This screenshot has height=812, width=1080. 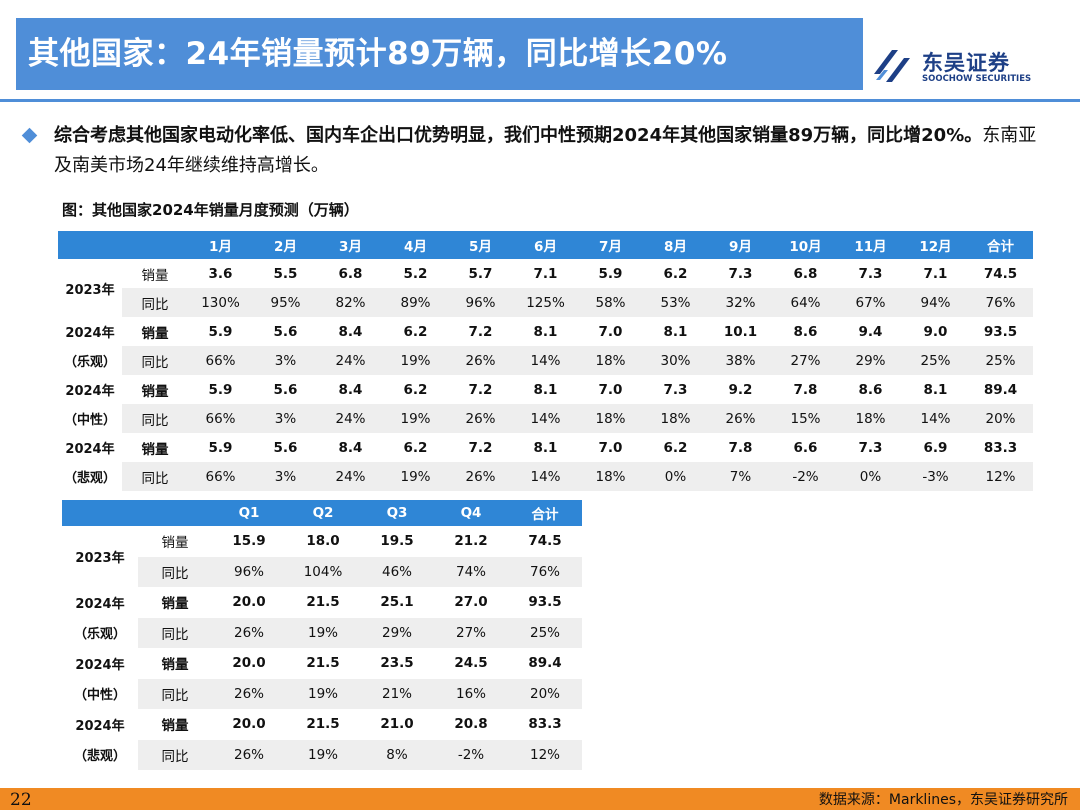 I want to click on row-group-label: 2023年, so click(x=90, y=290).